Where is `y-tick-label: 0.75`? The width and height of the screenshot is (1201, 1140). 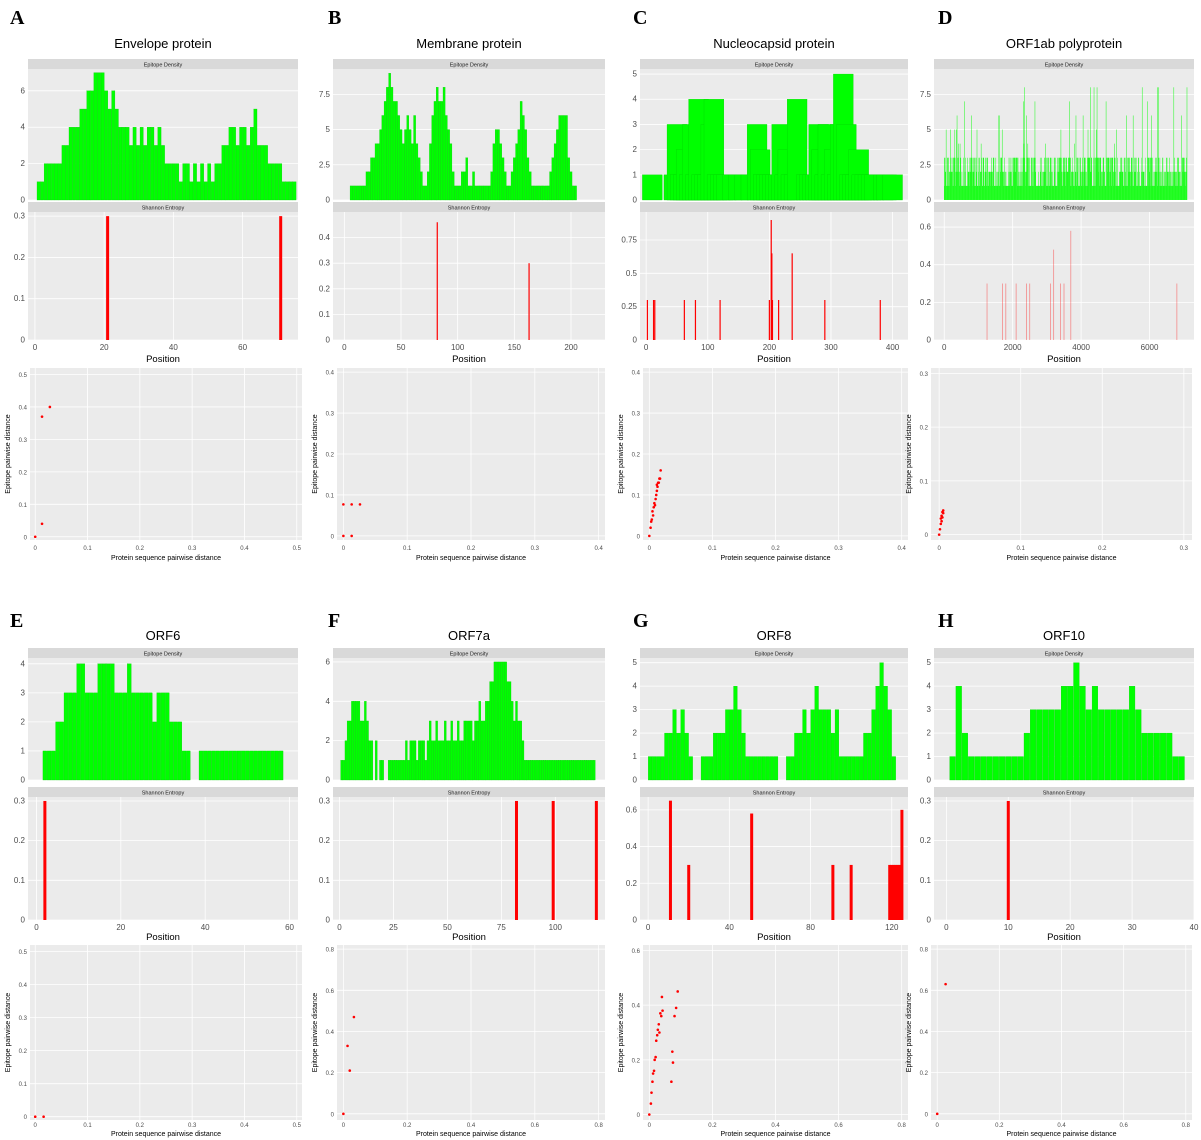 y-tick-label: 0.75 is located at coordinates (629, 240).